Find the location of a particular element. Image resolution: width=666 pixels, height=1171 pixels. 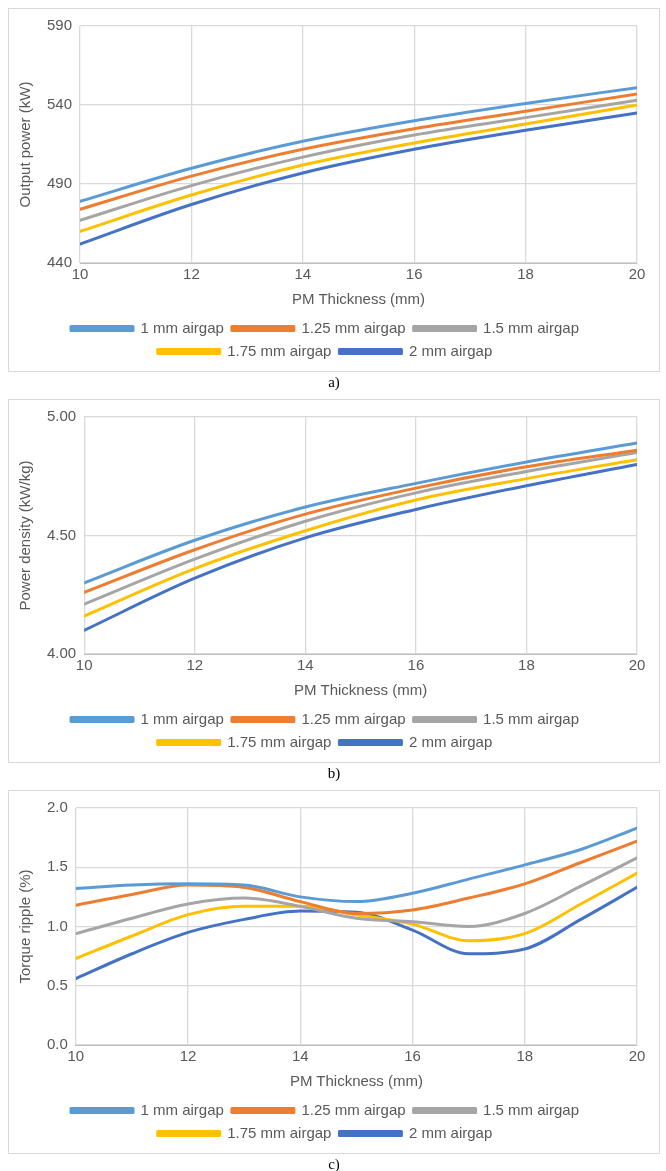

y-tick-label: 4.50 is located at coordinates (61, 534).